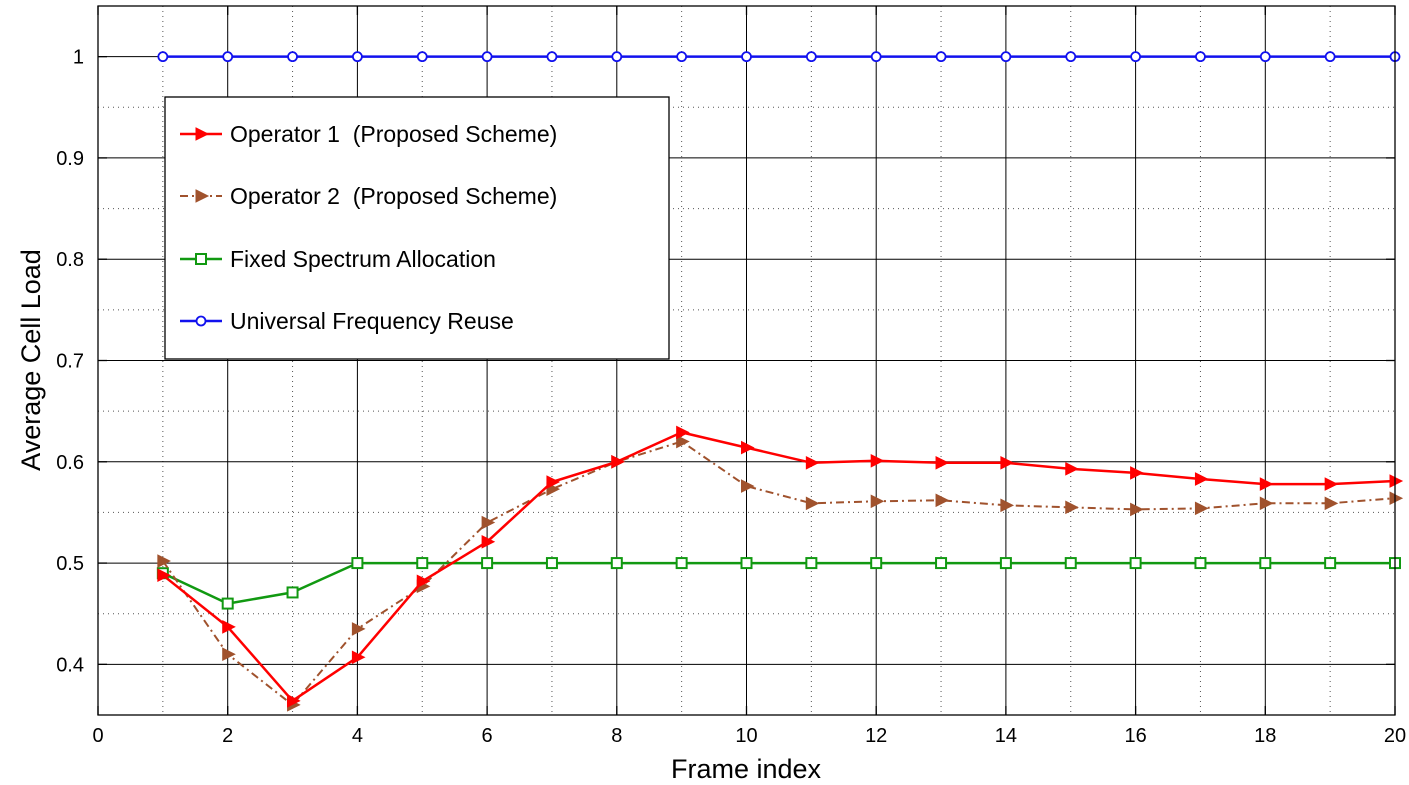 The height and width of the screenshot is (785, 1409). What do you see at coordinates (746, 736) in the screenshot?
I see `x-tick-label: 10` at bounding box center [746, 736].